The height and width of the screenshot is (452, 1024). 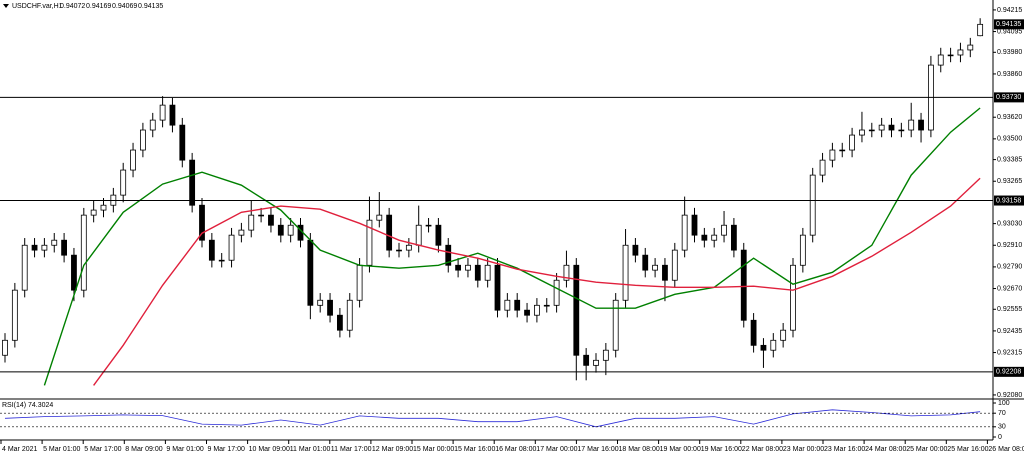 I want to click on x-tick-label: 17 Mar 00:00, so click(x=556, y=449).